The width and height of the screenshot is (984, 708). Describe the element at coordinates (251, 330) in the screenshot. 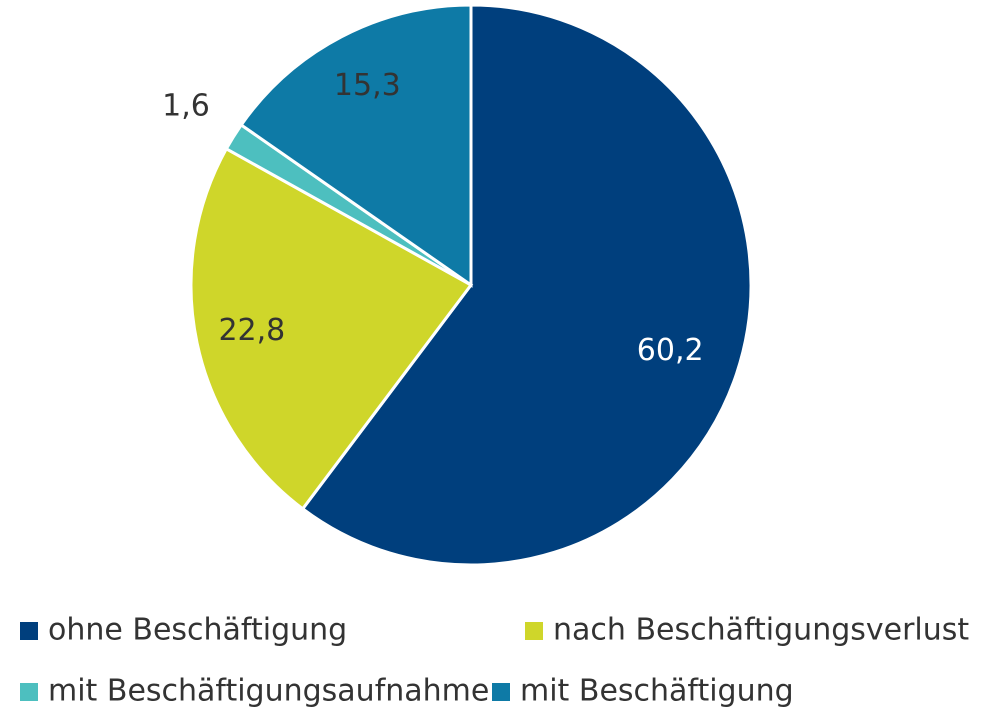

I see `data-label: 22,8` at that location.